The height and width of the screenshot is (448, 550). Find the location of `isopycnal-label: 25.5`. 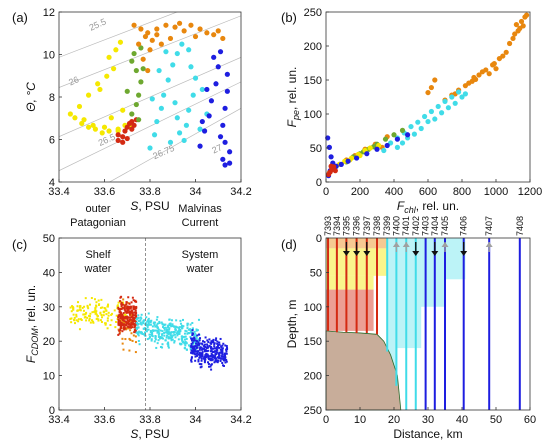

isopycnal-label: 25.5 is located at coordinates (98, 24).